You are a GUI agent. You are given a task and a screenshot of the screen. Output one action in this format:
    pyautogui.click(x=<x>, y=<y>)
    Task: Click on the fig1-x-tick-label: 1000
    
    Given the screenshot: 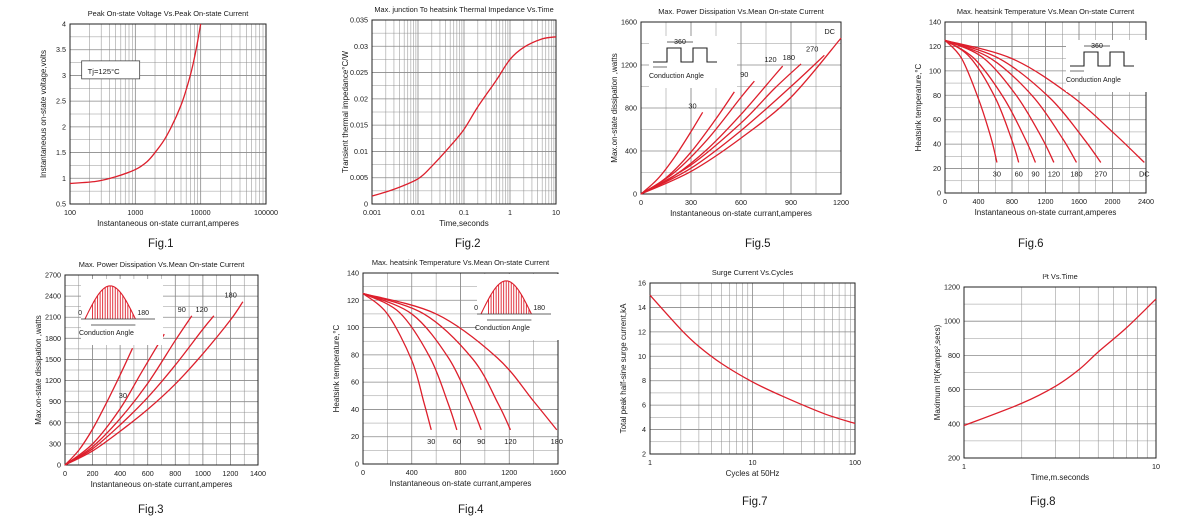 What is the action you would take?
    pyautogui.click(x=135, y=212)
    